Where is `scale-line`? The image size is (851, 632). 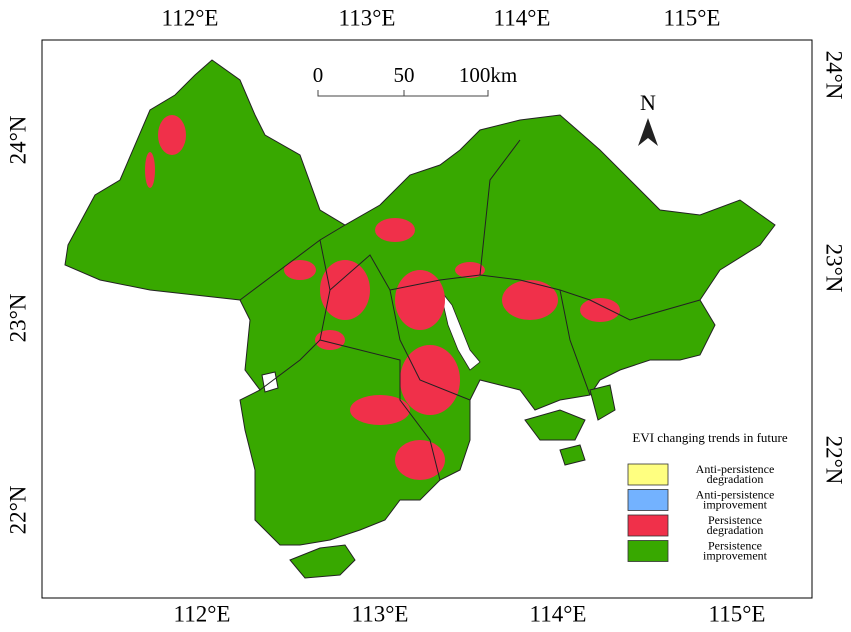
scale-line is located at coordinates (403, 93).